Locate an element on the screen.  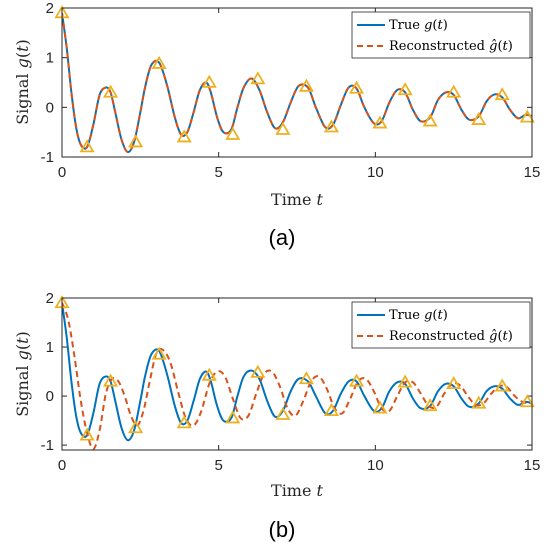
panel-caption: (b) is located at coordinates (282, 529).